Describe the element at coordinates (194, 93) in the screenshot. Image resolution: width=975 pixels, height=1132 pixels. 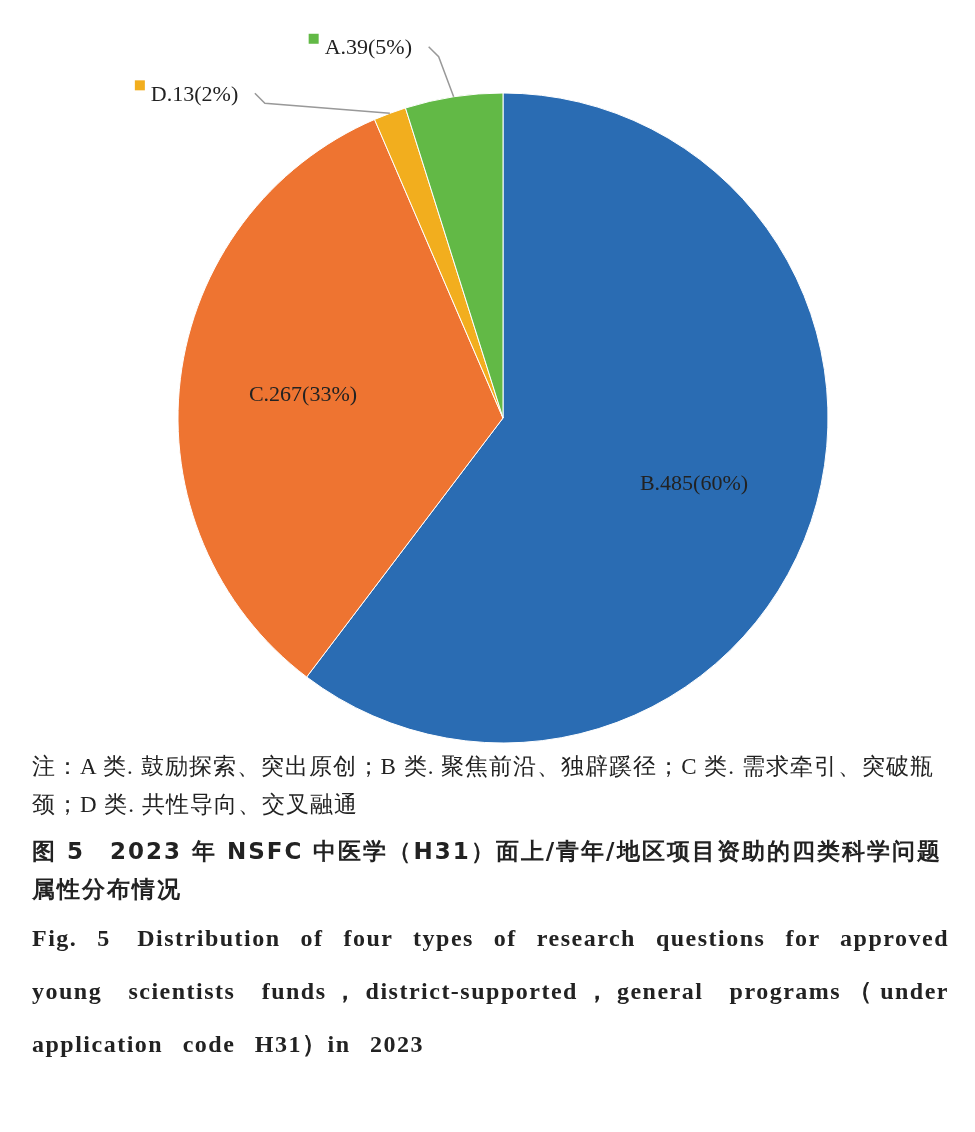
I see `legend-label: D.13(2%)` at that location.